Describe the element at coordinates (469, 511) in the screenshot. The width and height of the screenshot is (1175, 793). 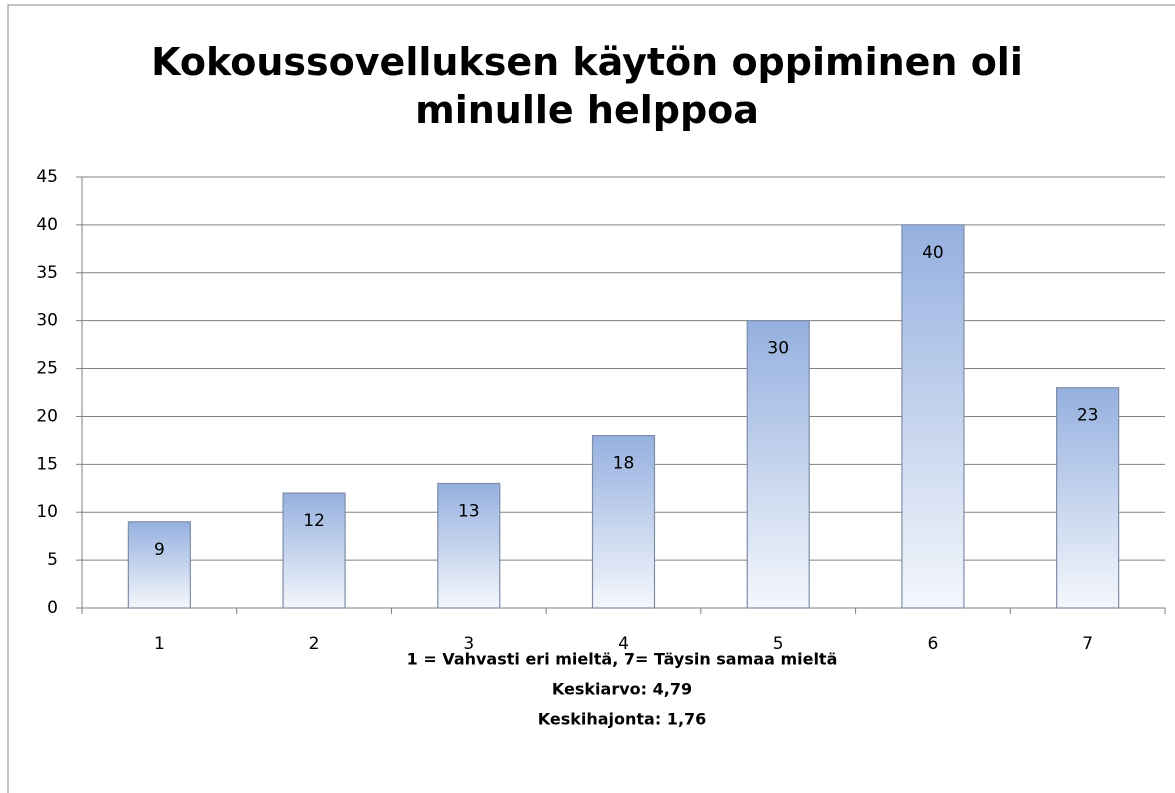
I see `data-label: 13` at that location.